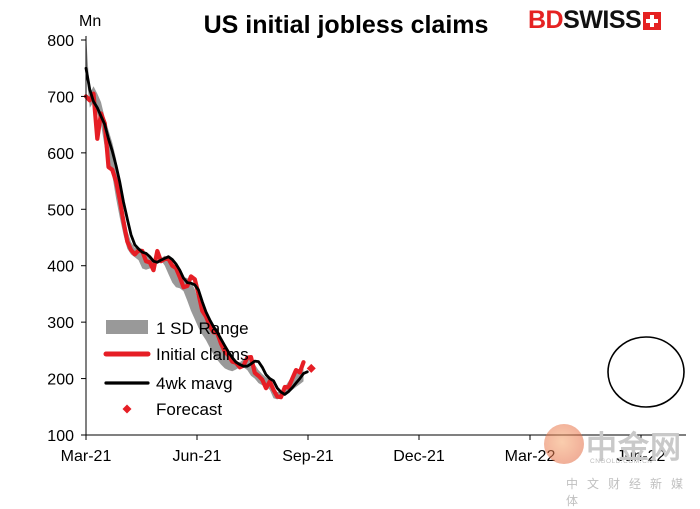 This screenshot has width=700, height=509. What do you see at coordinates (621, 461) in the screenshot?
I see `watermark-url: CNGOLD.COM.CN` at bounding box center [621, 461].